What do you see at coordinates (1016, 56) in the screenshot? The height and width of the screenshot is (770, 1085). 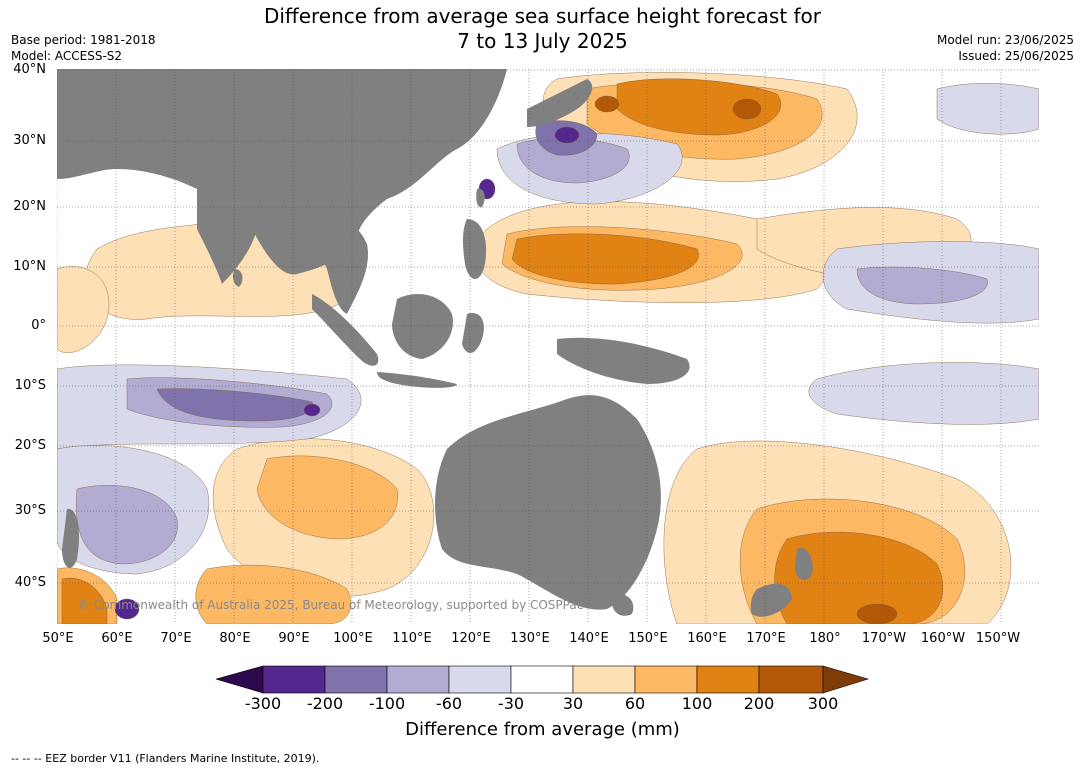 I see `issued-date: Issued: 25/06/2025` at bounding box center [1016, 56].